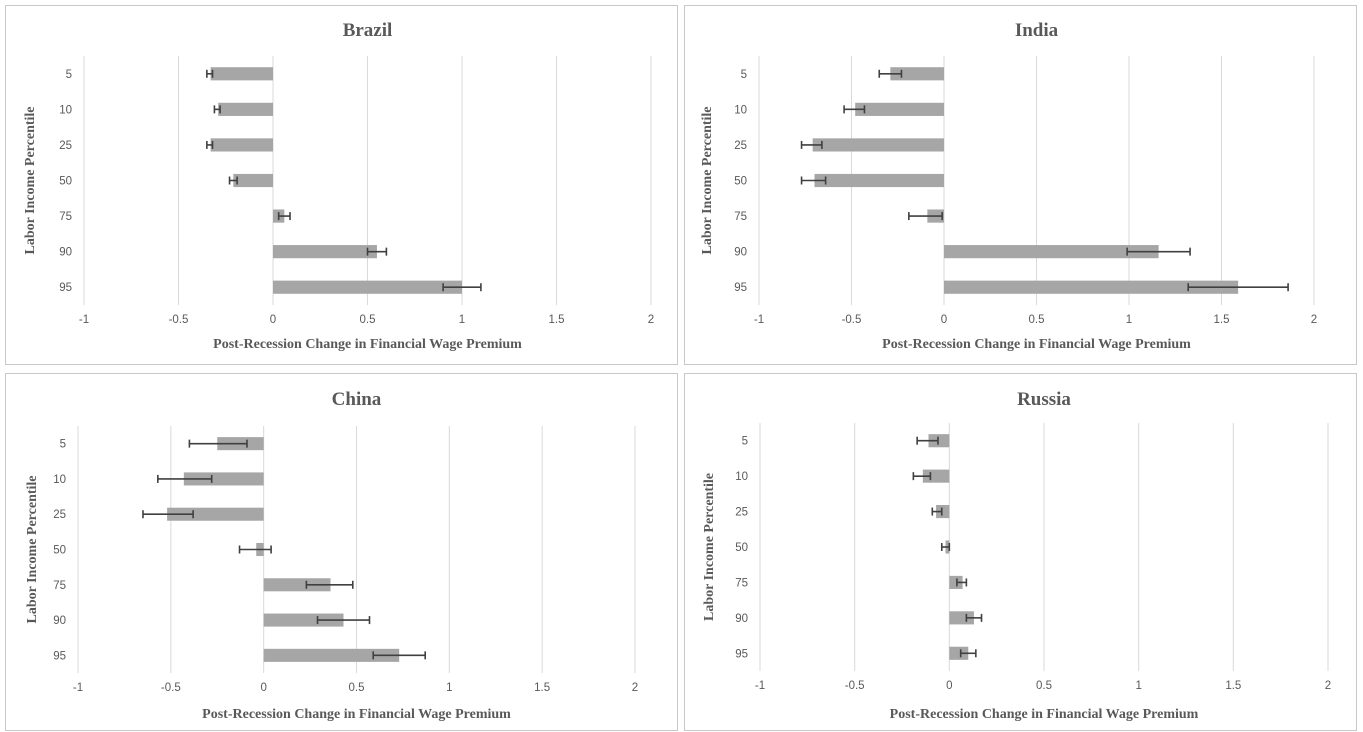  I want to click on chart-title: India, so click(1037, 30).